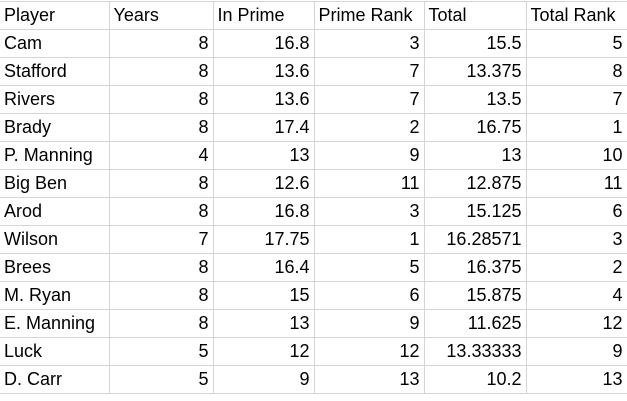 Image resolution: width=627 pixels, height=401 pixels. What do you see at coordinates (475, 183) in the screenshot?
I see `cell-total: 12.875` at bounding box center [475, 183].